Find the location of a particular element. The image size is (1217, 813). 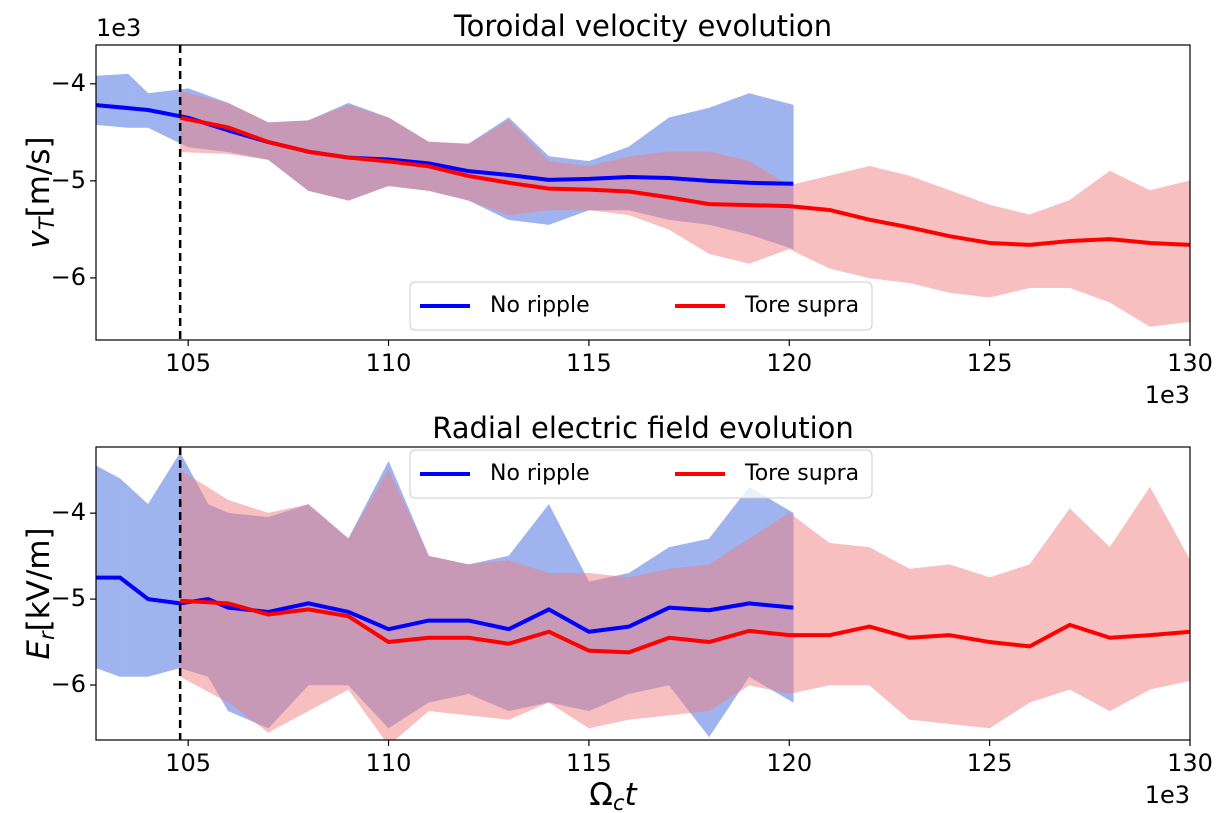

y-offset-label: 1e3 is located at coordinates (118, 28).